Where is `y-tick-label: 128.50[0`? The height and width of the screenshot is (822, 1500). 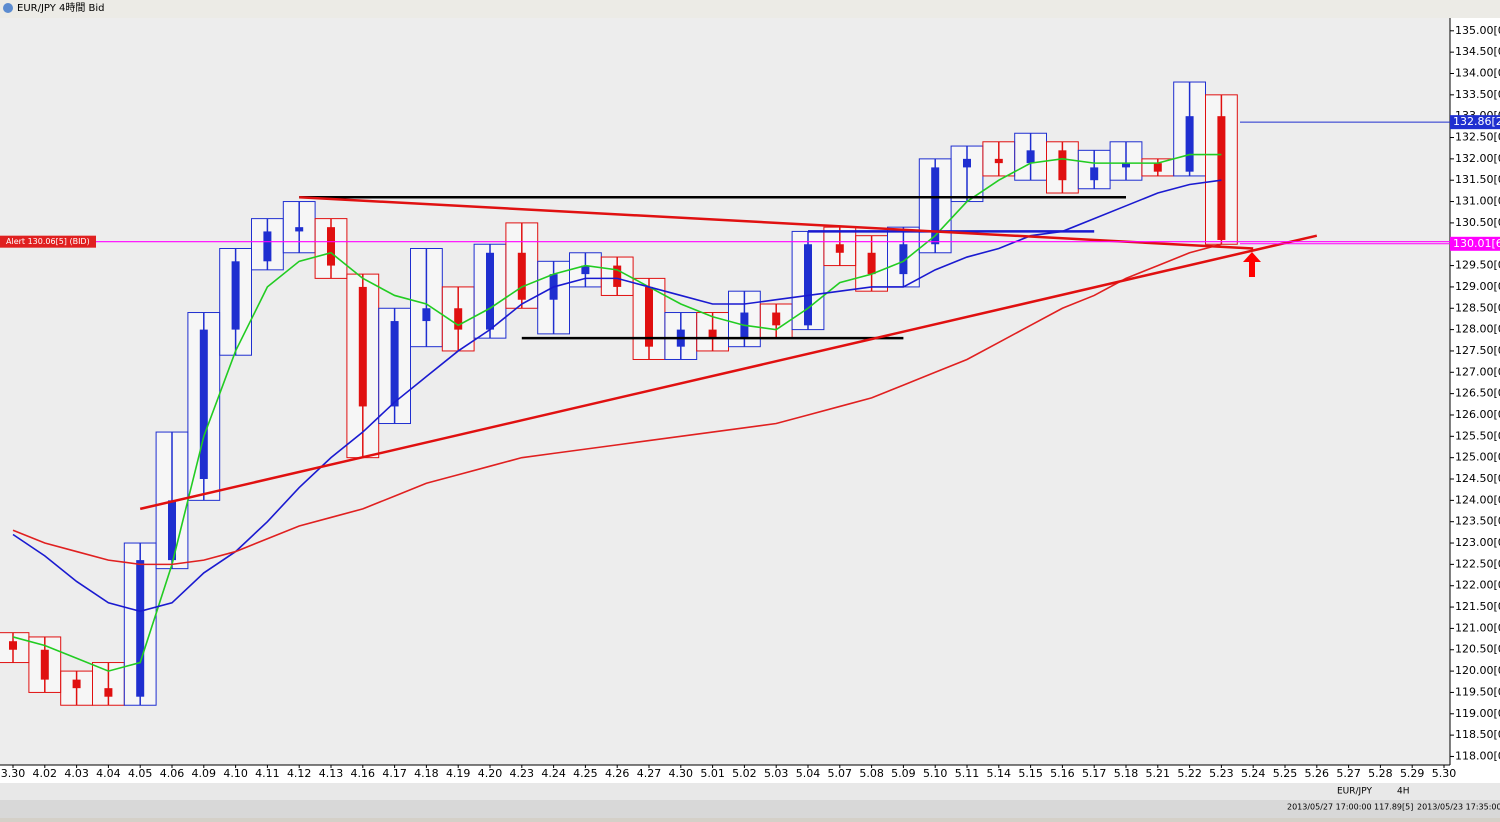
y-tick-label: 128.50[0 is located at coordinates (1477, 307).